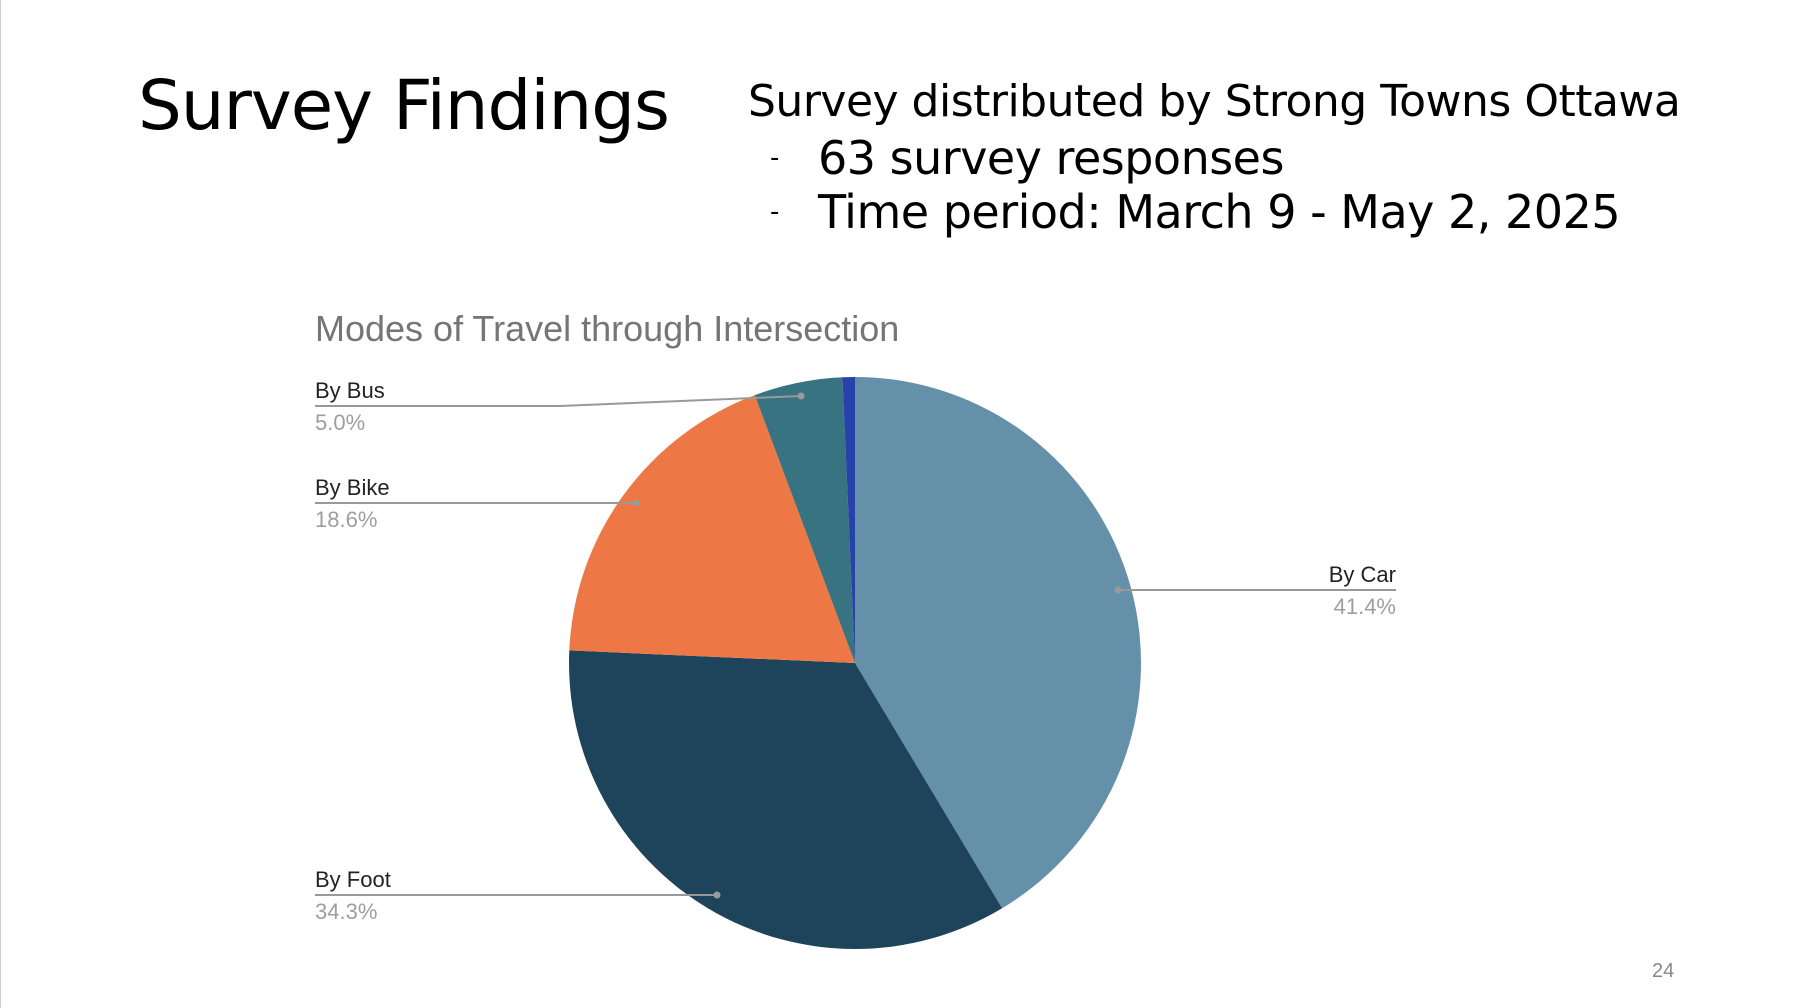 The image size is (1818, 1008). Describe the element at coordinates (636, 503) in the screenshot. I see `leader-dot-by-bike` at that location.